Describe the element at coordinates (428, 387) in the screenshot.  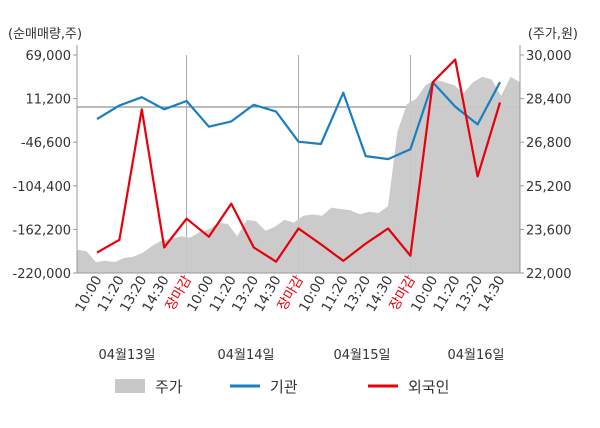
I see `legend-label: 외국인` at that location.